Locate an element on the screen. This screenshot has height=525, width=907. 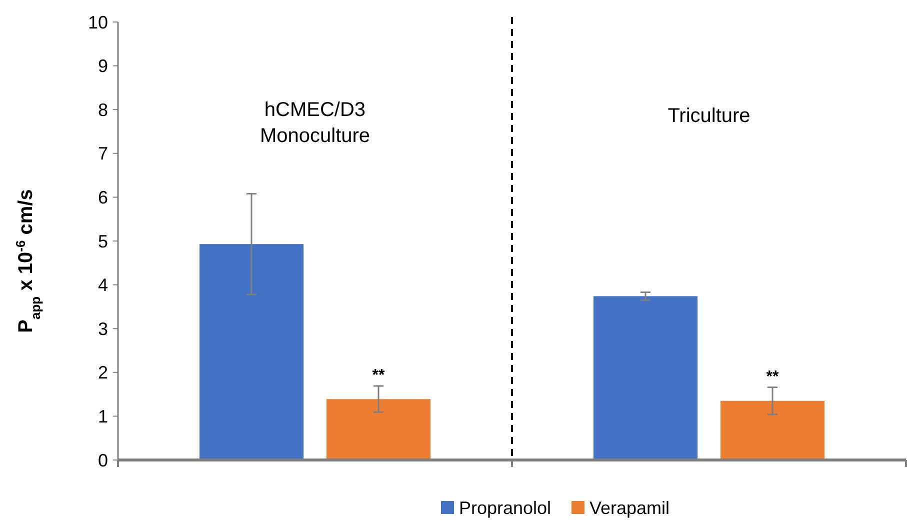
y-tick-label: 8 is located at coordinates (103, 110).